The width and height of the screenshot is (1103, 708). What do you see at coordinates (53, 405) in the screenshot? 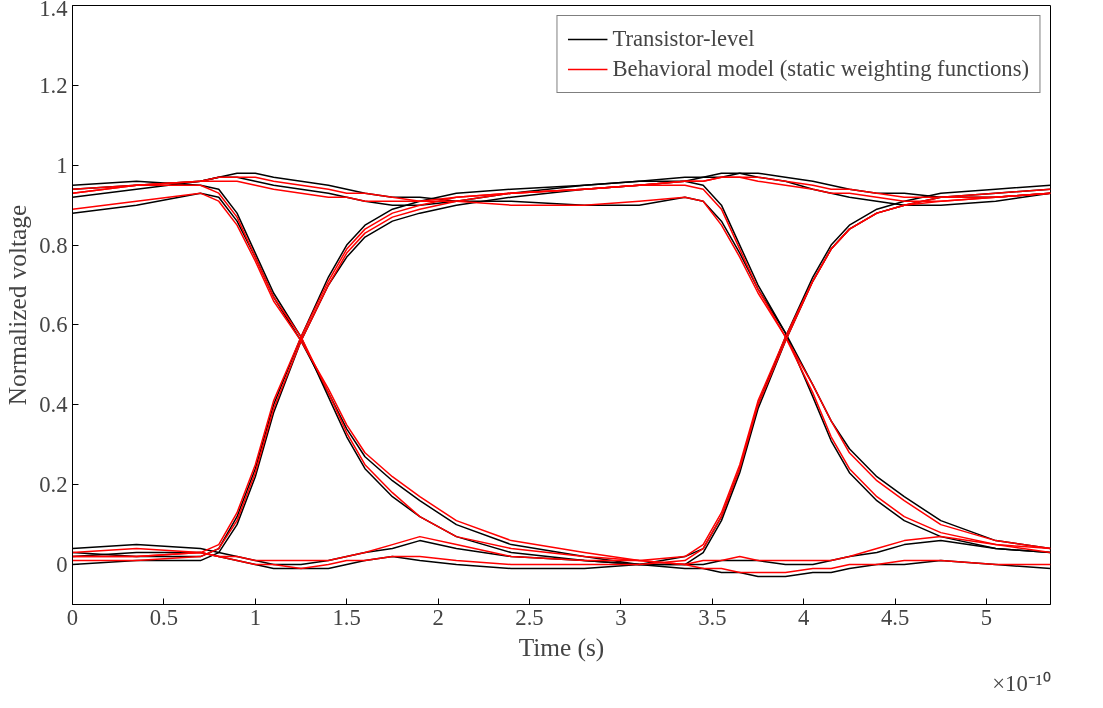
I see `y-tick-label: 0.4` at bounding box center [53, 405].